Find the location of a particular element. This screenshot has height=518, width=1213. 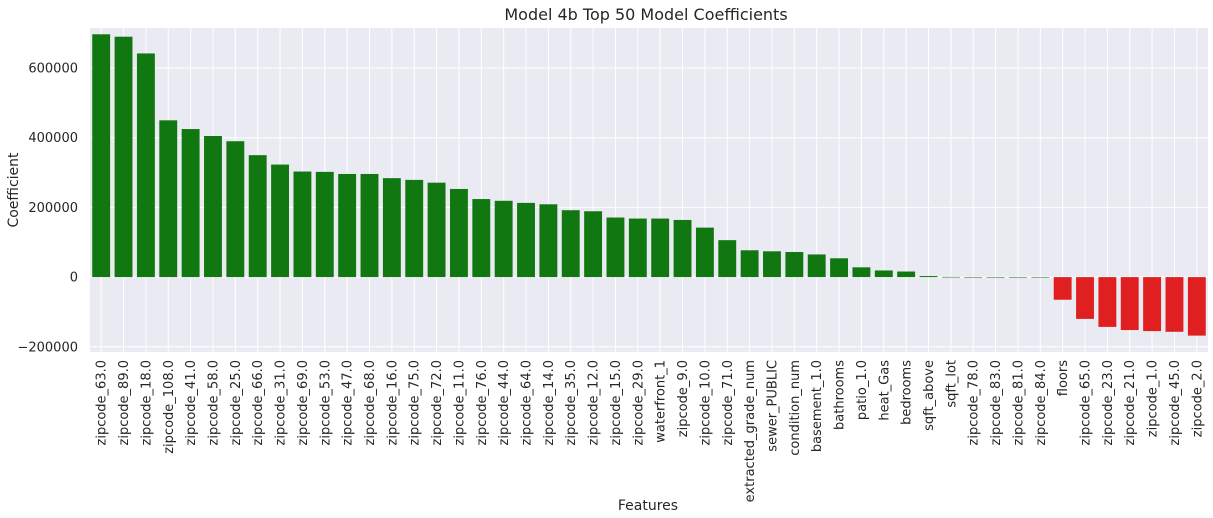

bar-condition-num is located at coordinates (794, 265).